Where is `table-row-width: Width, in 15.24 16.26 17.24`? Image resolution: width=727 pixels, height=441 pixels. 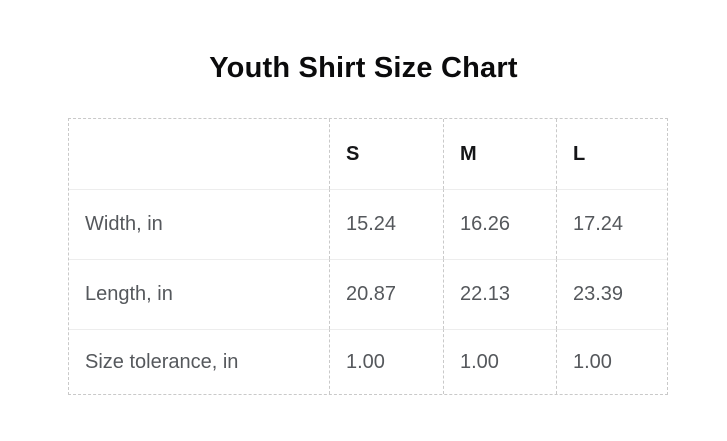
table-row-width: Width, in 15.24 16.26 17.24 is located at coordinates (368, 224).